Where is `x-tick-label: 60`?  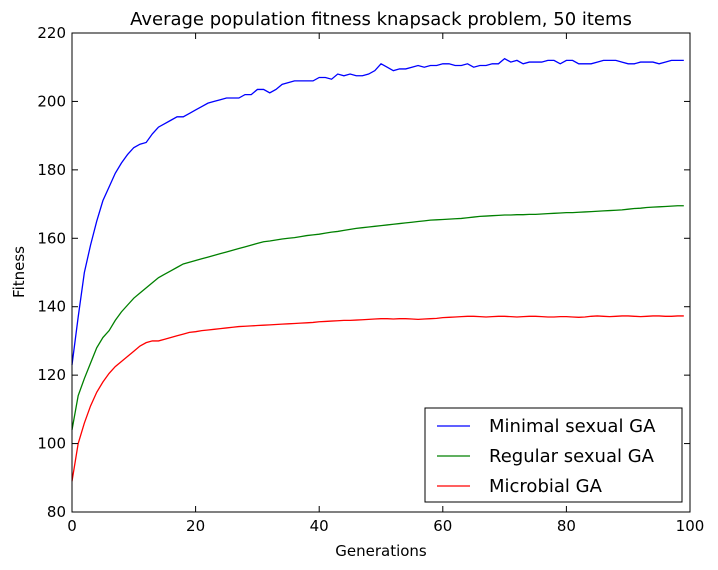
x-tick-label: 60 is located at coordinates (442, 526).